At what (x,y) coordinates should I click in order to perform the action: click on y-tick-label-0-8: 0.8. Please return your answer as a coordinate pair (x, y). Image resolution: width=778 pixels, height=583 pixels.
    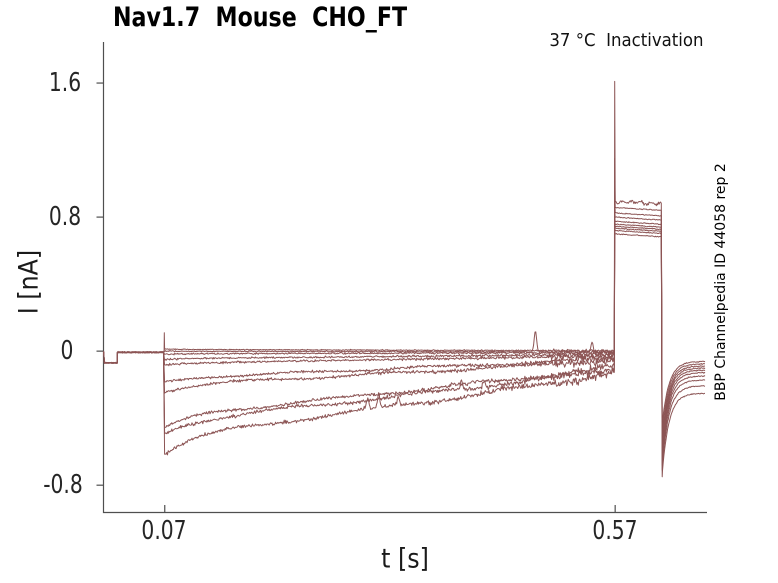
    Looking at the image, I should click on (65, 217).